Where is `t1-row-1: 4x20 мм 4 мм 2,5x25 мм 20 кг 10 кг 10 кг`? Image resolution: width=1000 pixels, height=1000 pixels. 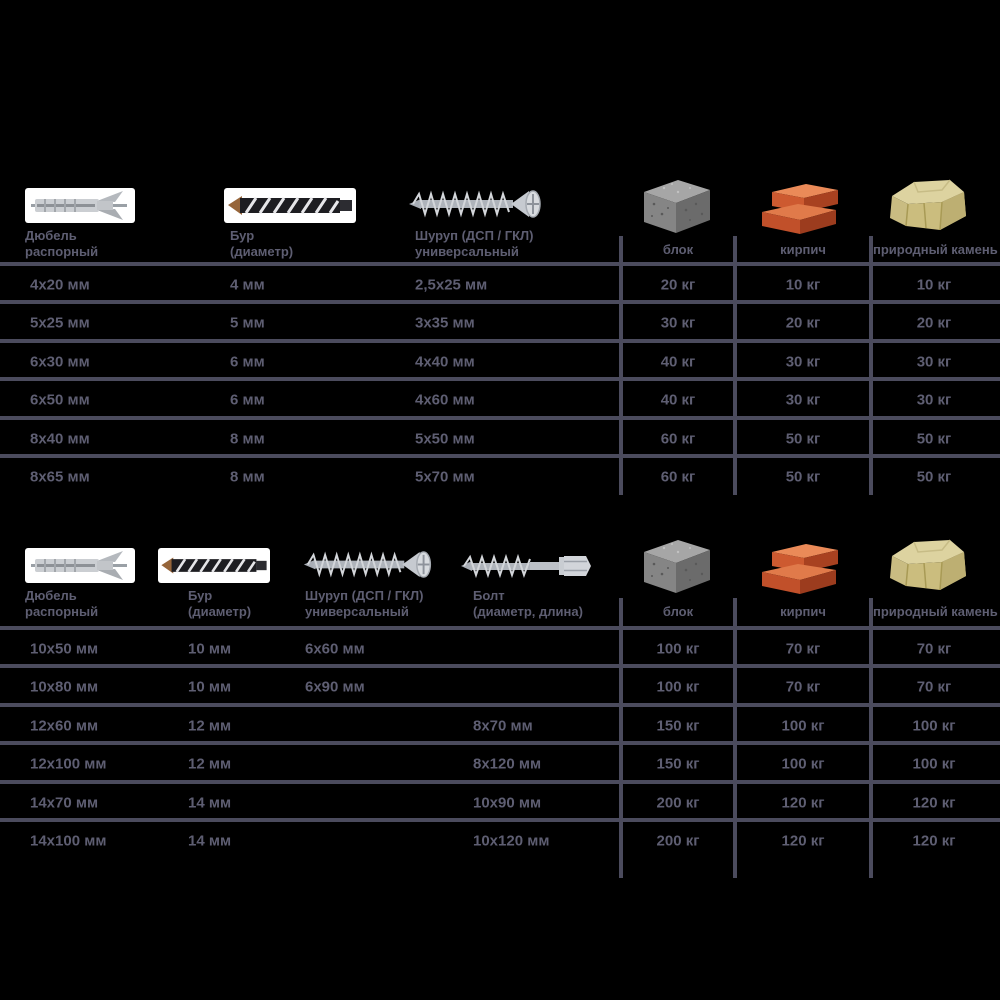 t1-row-1: 4x20 мм 4 мм 2,5x25 мм 20 кг 10 кг 10 кг is located at coordinates (500, 285).